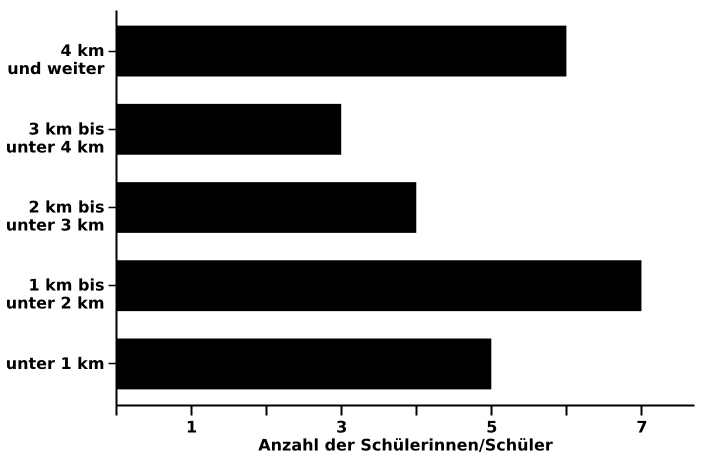 Image resolution: width=728 pixels, height=474 pixels. I want to click on y-tick-label: 3 km bis unter 4 km, so click(55, 137).